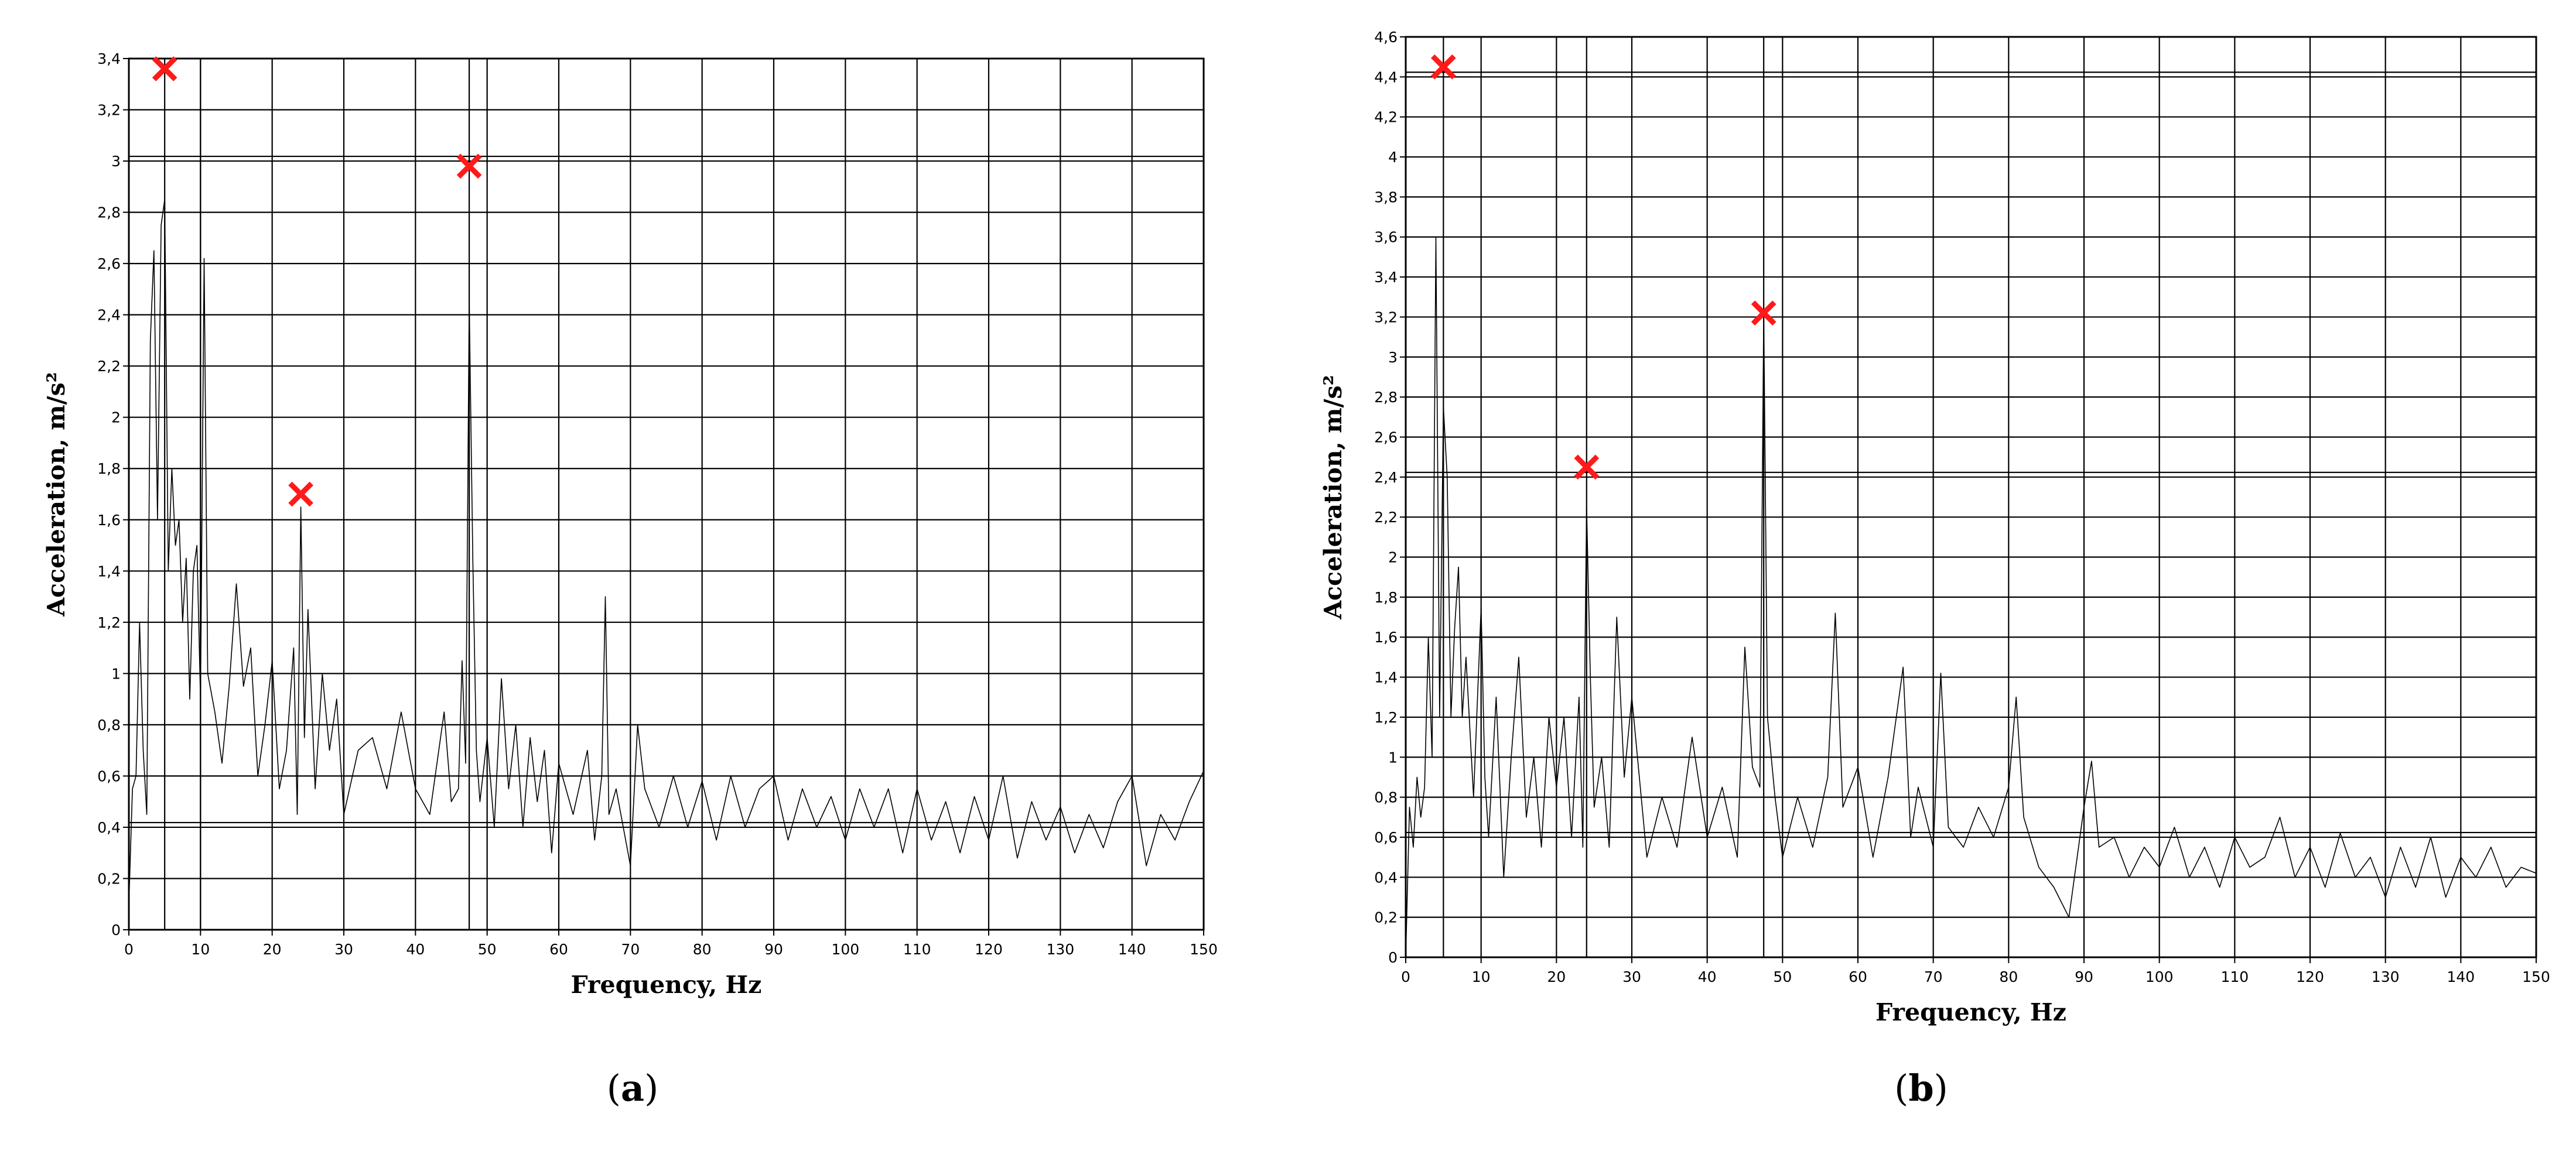 The height and width of the screenshot is (1154, 2576). Describe the element at coordinates (109, 315) in the screenshot. I see `panel-a-ytick-label-12: 2,4` at that location.